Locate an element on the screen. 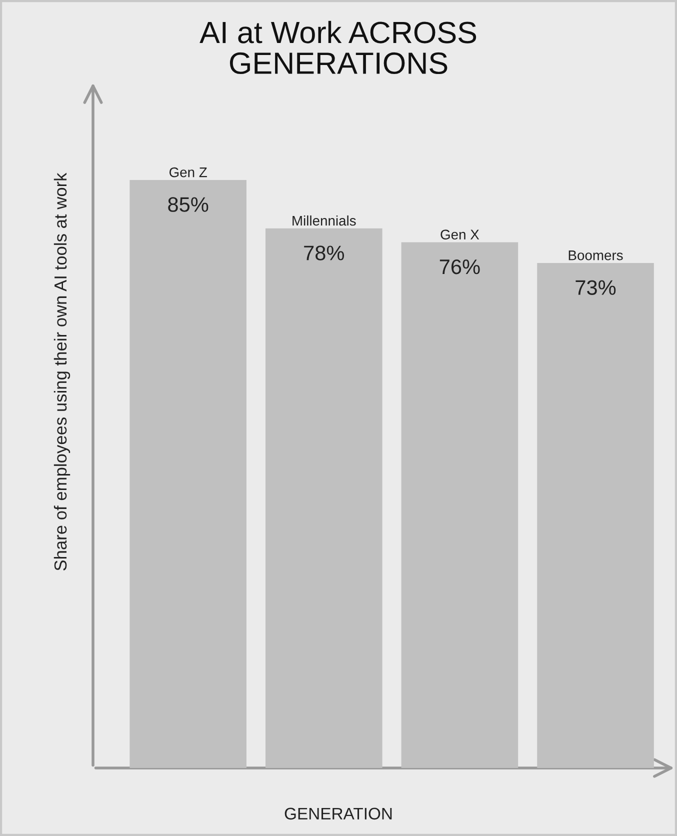 This screenshot has height=836, width=677. x-axis-title: GENERATION is located at coordinates (338, 814).